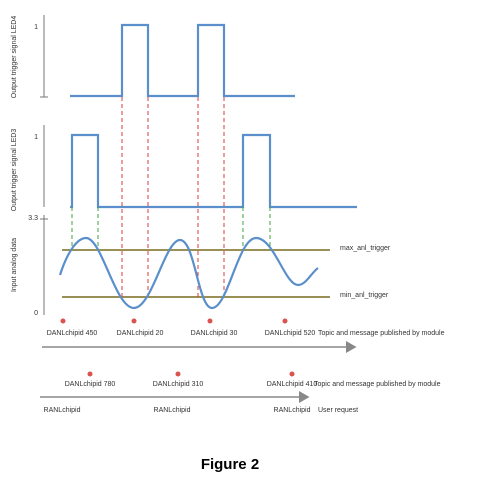  What do you see at coordinates (188, 273) in the screenshot?
I see `analog-wave` at bounding box center [188, 273].